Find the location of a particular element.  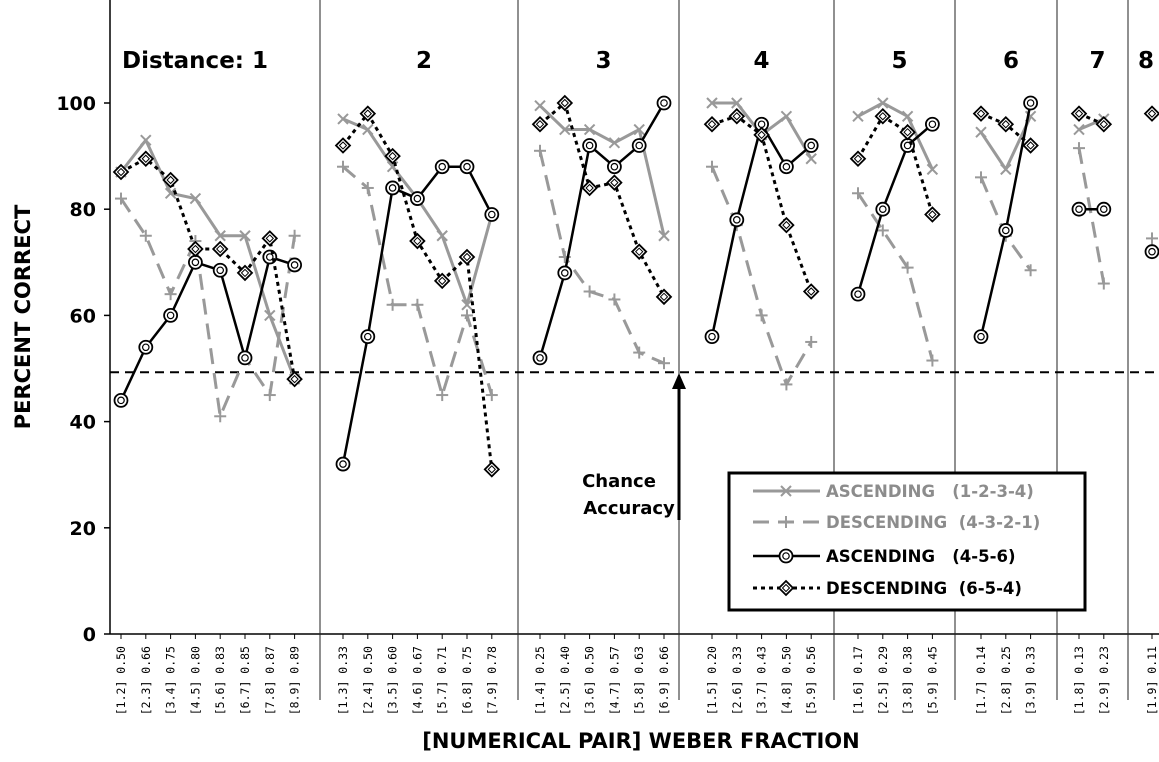

series-line-desc654 is located at coordinates (895, 164).